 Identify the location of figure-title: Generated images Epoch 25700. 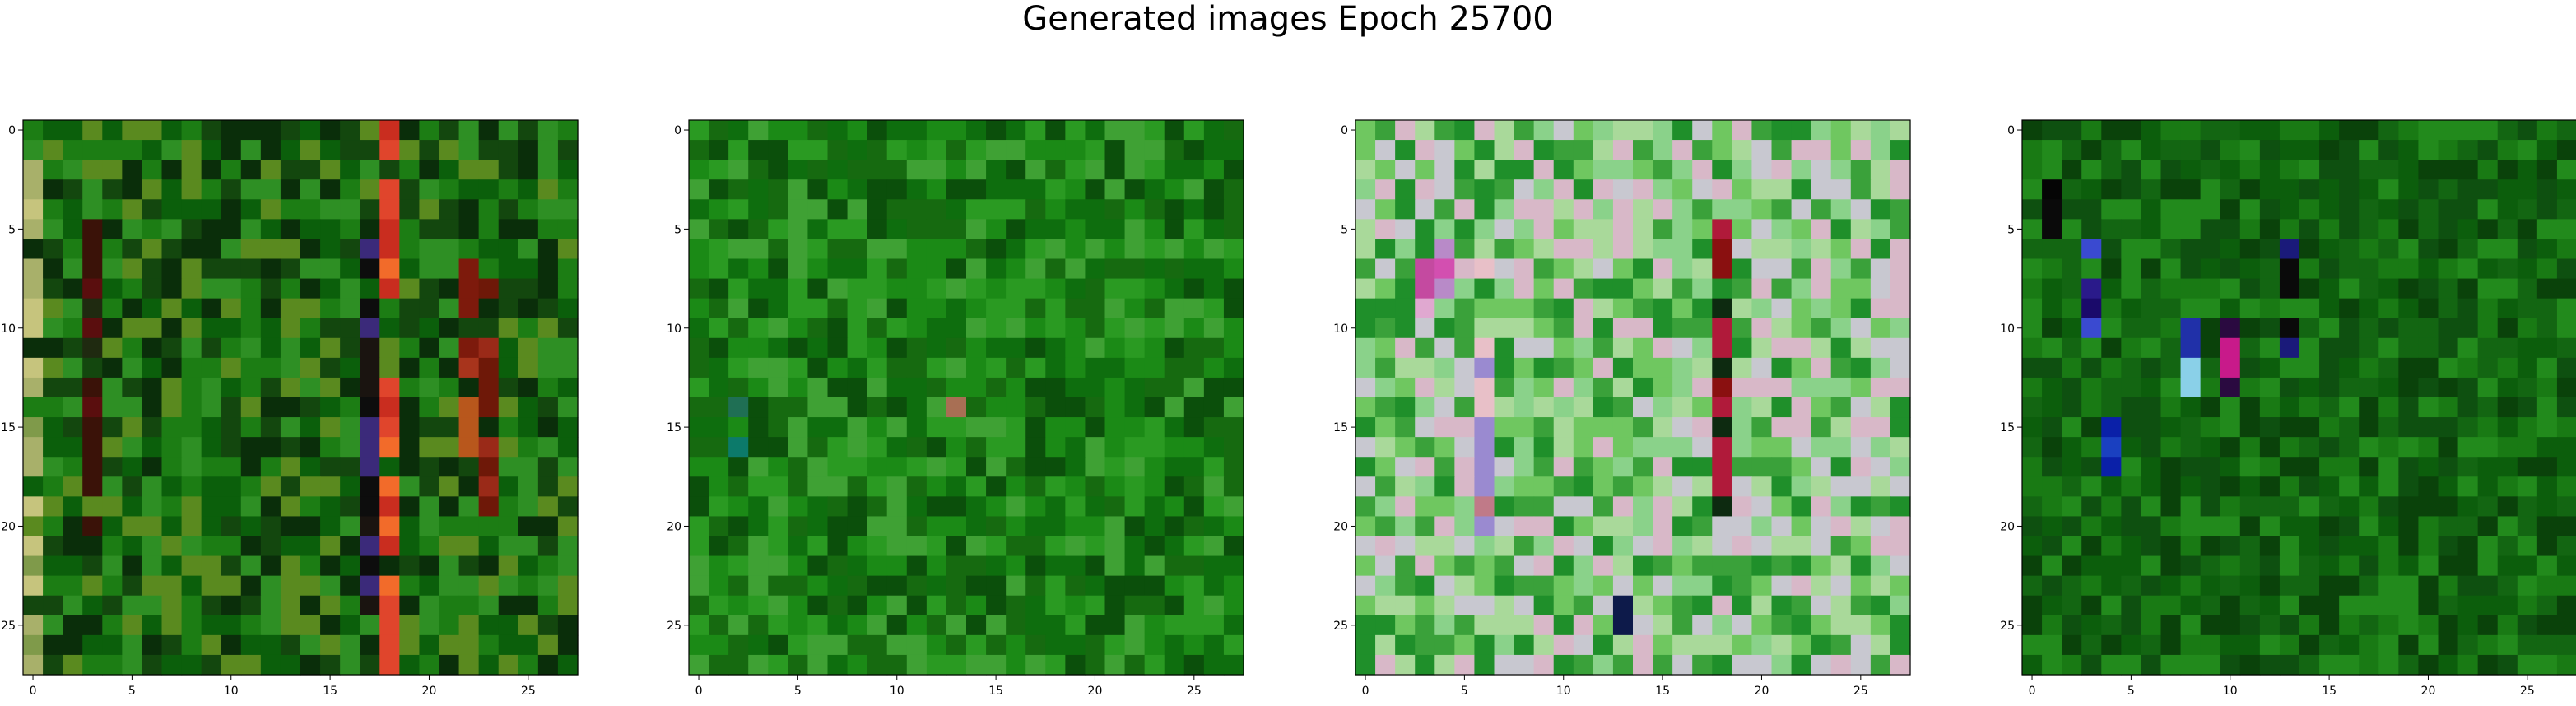
(1288, 19).